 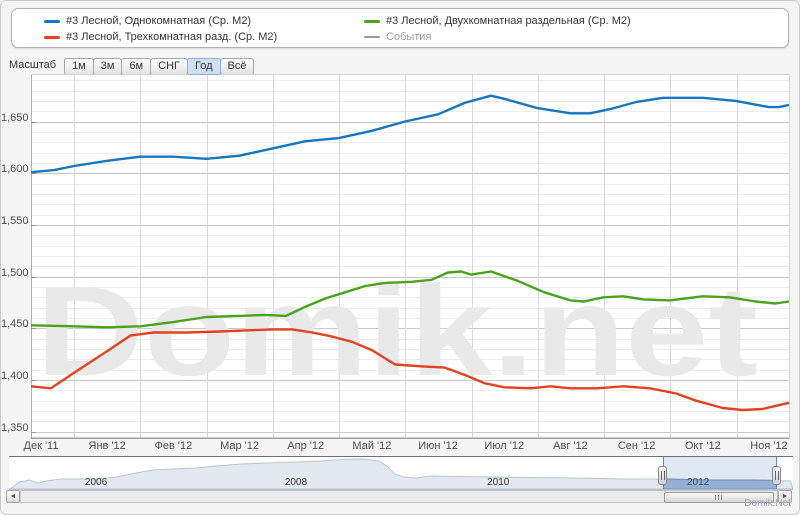 I want to click on navigator-selected-range, so click(x=719, y=473).